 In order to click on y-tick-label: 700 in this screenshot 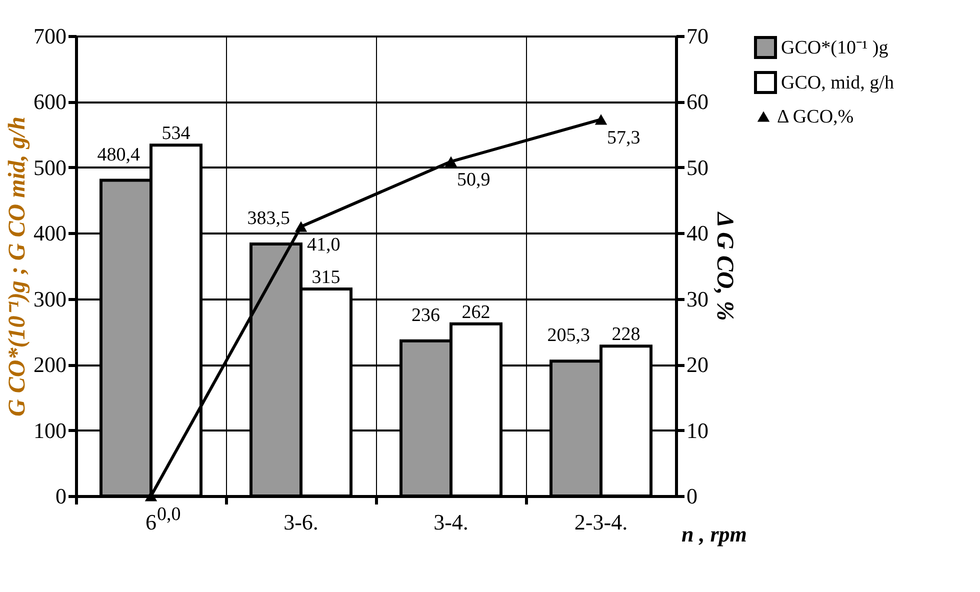, I will do `click(50, 36)`.